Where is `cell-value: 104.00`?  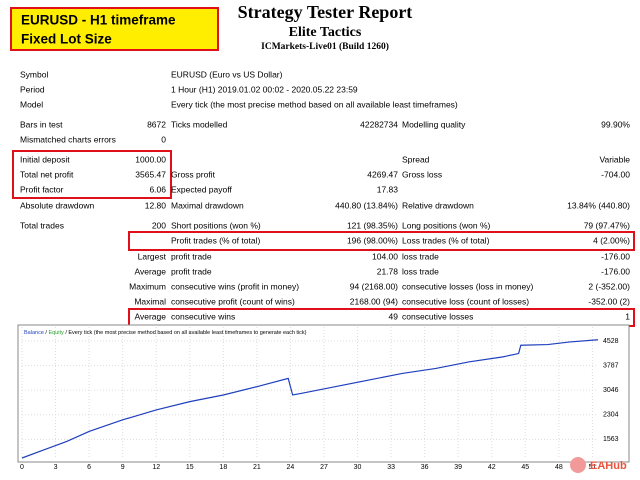 cell-value: 104.00 is located at coordinates (385, 256).